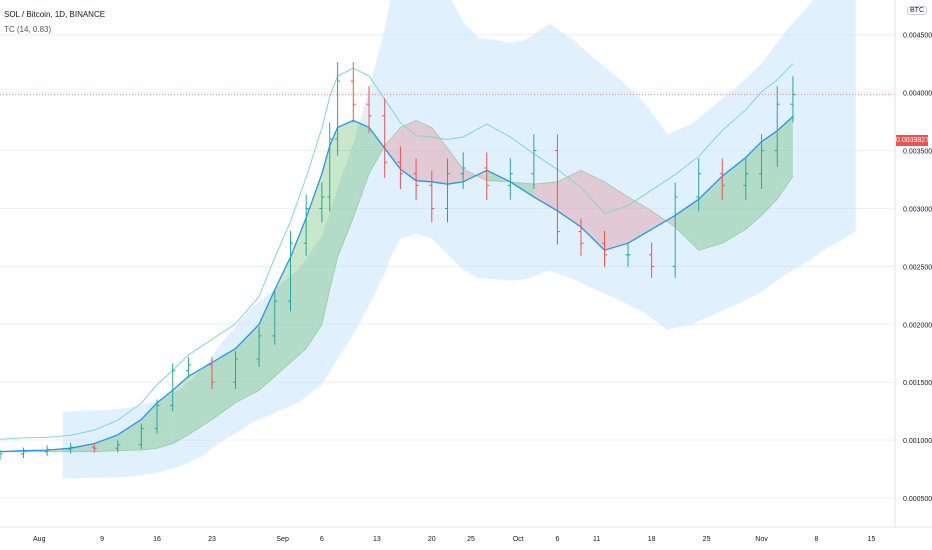  I want to click on x-tick-label: 16, so click(157, 539).